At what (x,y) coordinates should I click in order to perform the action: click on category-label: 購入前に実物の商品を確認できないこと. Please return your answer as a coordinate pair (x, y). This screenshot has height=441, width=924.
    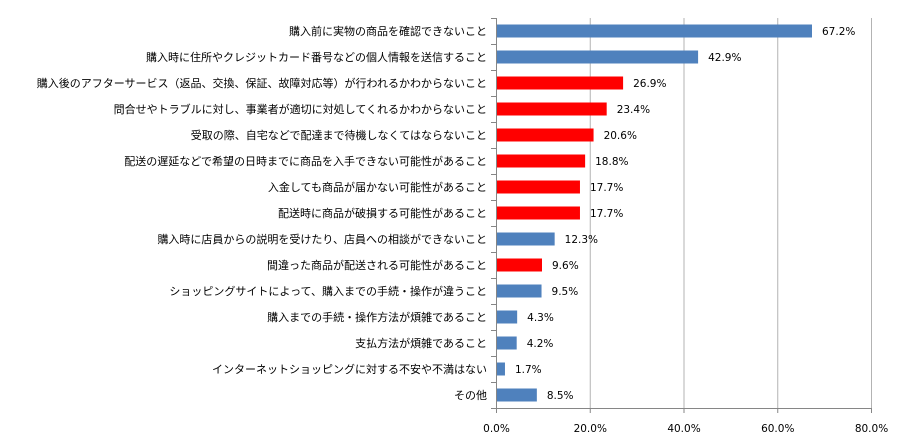
    Looking at the image, I should click on (388, 31).